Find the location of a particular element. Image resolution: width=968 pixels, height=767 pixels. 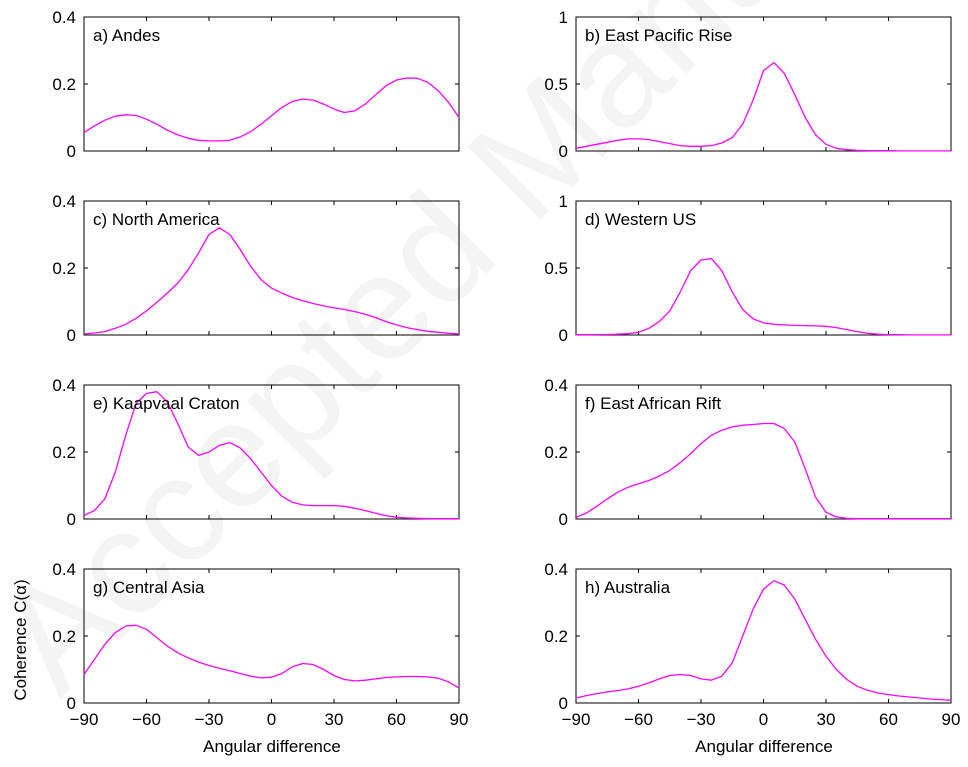

panel-d: 0 0.5 1 d) Western US is located at coordinates (748, 268).